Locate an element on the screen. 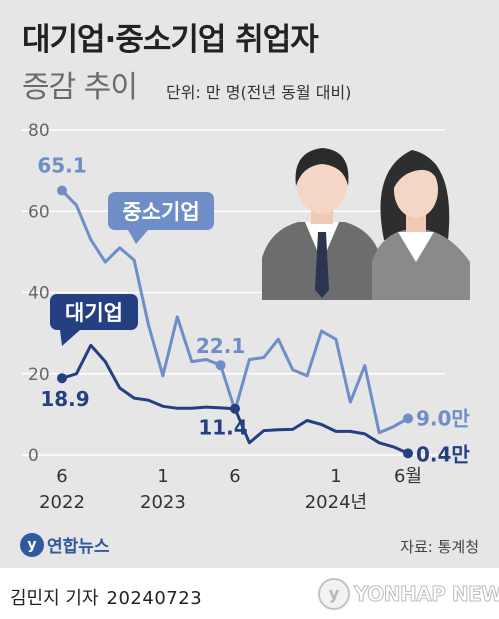 The width and height of the screenshot is (499, 619). author: 김민지 기자 is located at coordinates (54, 598).